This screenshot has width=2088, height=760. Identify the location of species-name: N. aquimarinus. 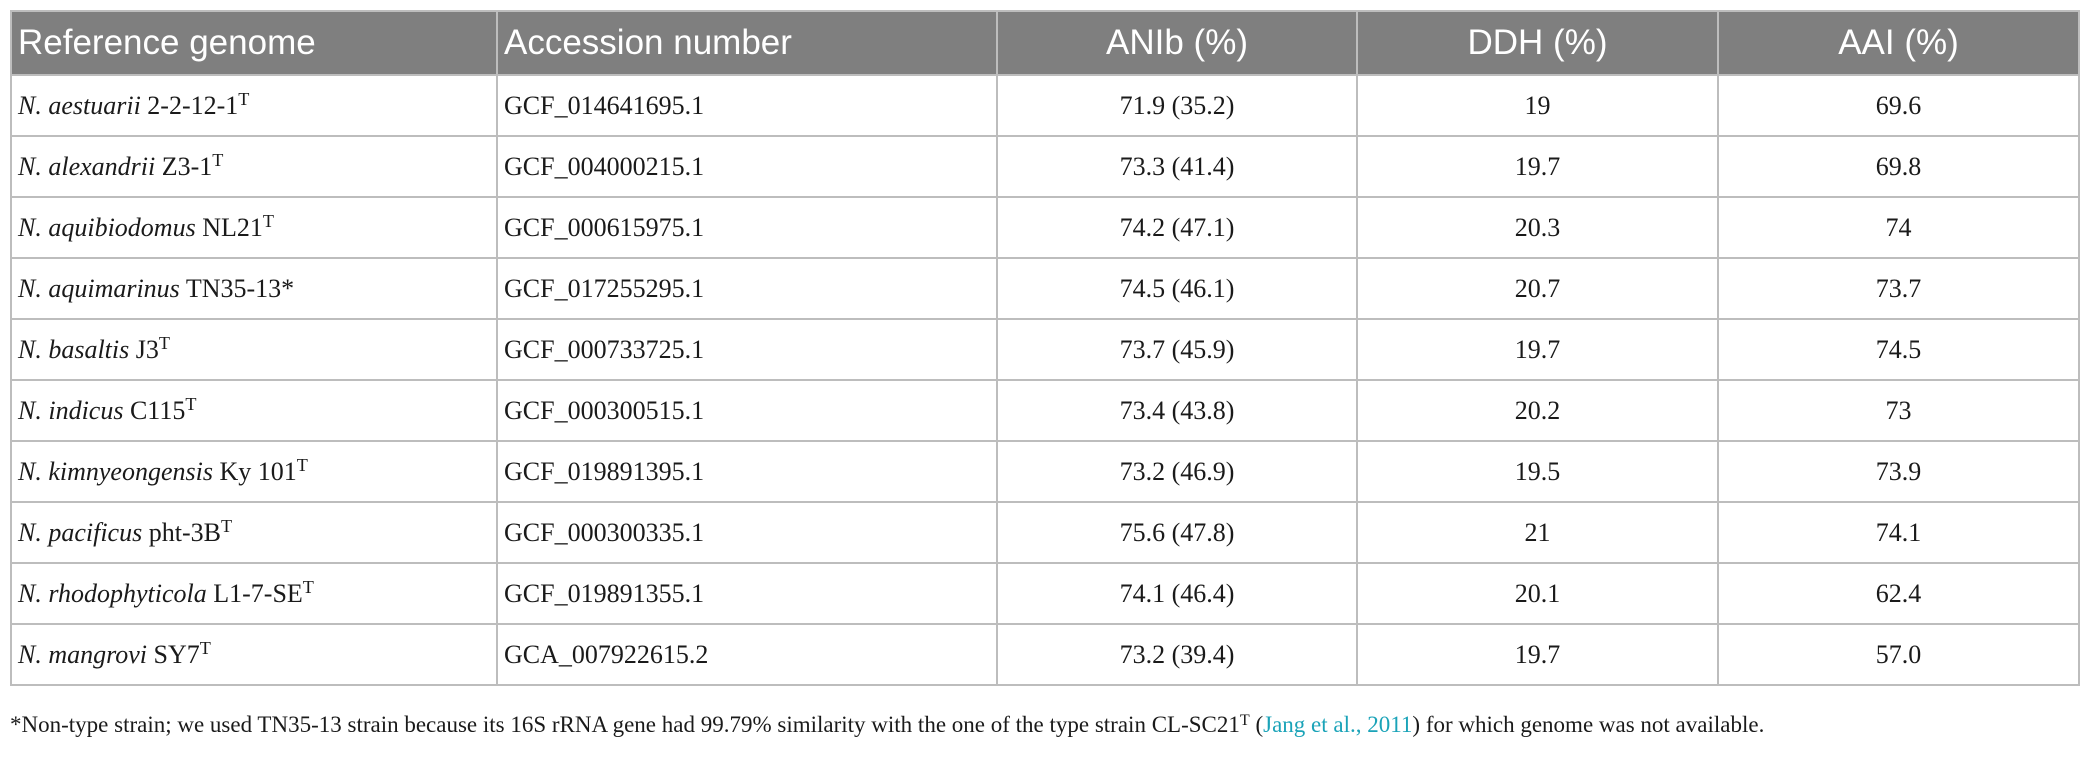
(99, 288).